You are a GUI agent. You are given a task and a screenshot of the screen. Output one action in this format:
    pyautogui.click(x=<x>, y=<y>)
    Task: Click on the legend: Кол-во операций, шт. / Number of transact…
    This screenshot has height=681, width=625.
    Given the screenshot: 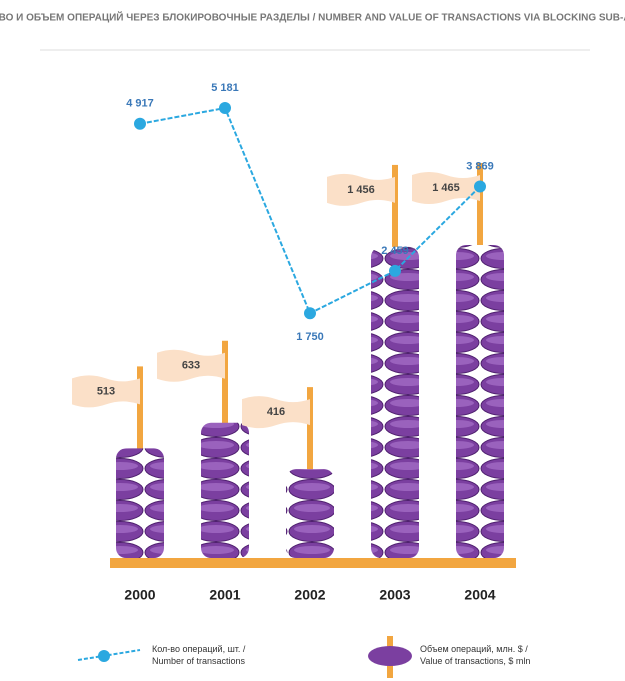 What is the action you would take?
    pyautogui.click(x=303, y=657)
    